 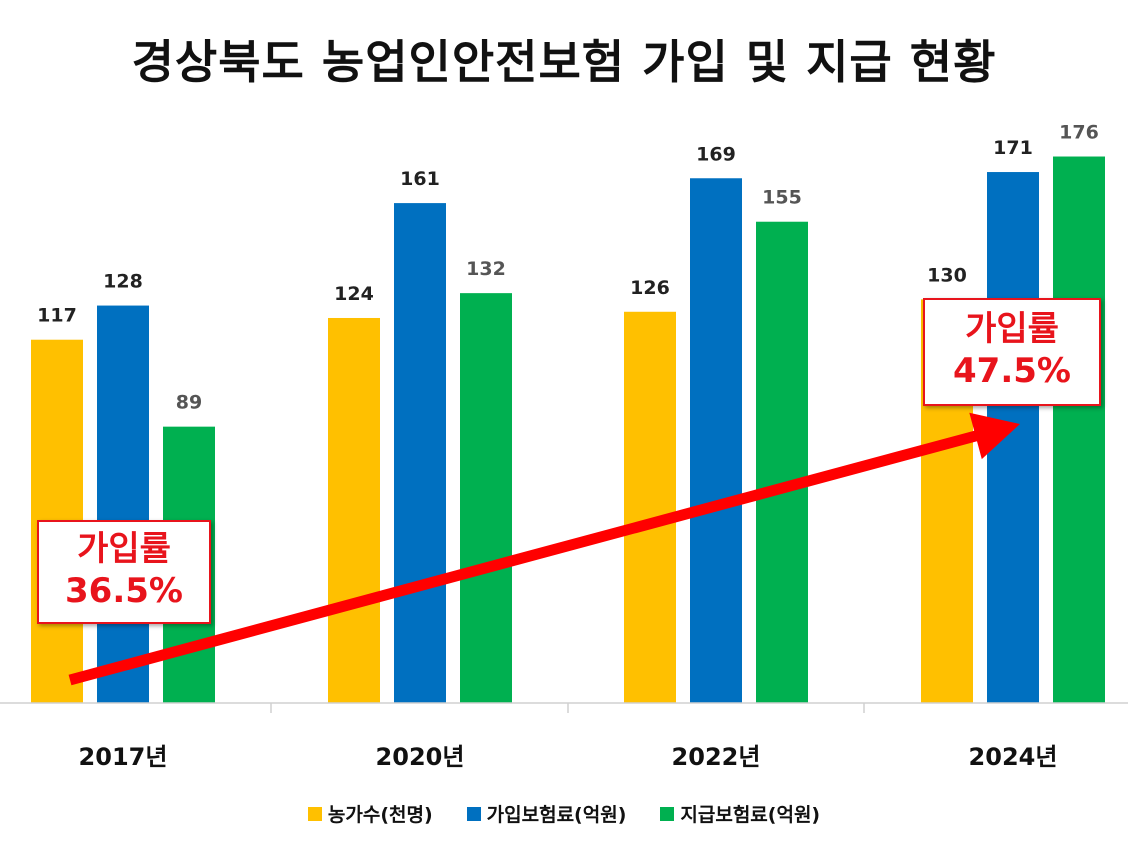 I want to click on legend: 농가수(천명) 가입보험료(억원) 지급보험료(억원), so click(x=564, y=813).